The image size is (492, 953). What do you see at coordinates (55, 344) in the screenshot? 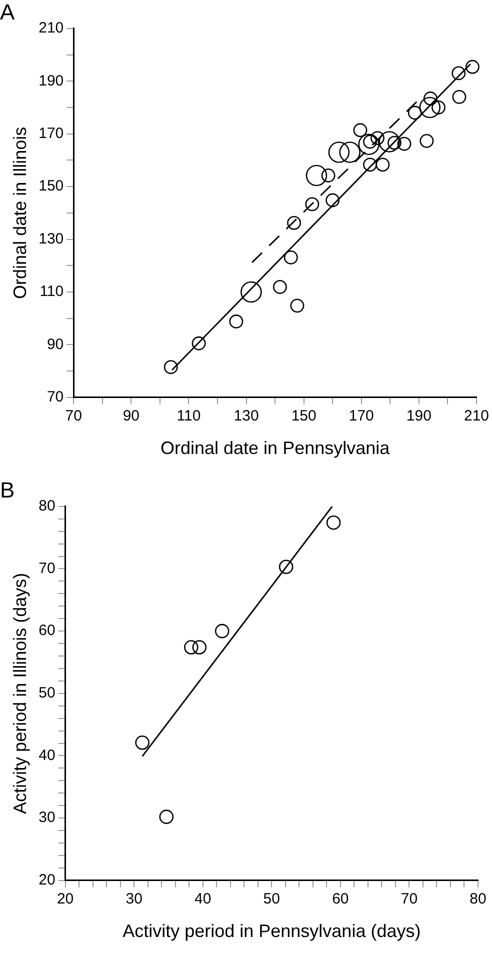
I see `y-tick-label: 90` at bounding box center [55, 344].